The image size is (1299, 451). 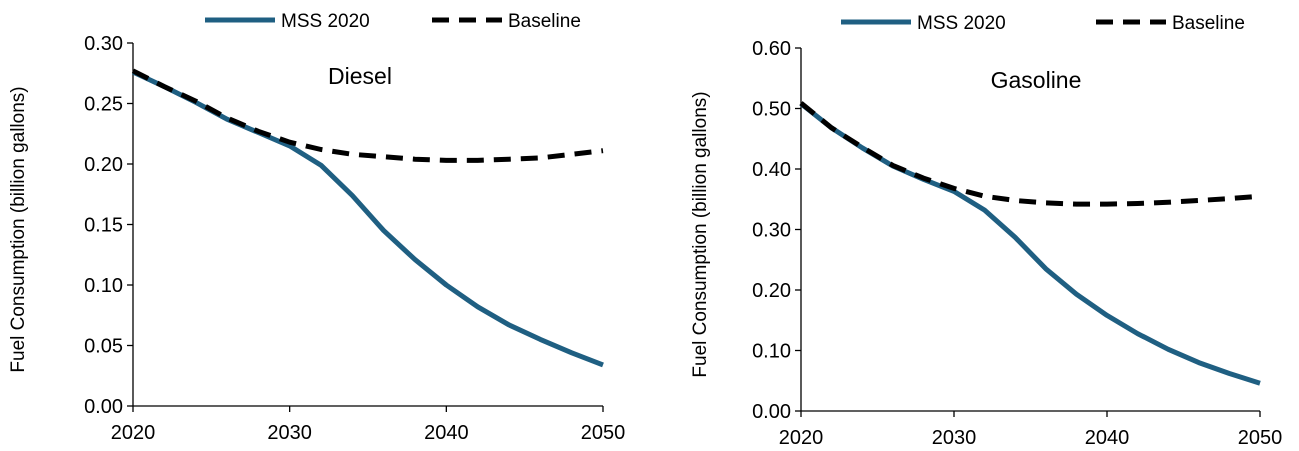 What do you see at coordinates (103, 226) in the screenshot?
I see `y-tick-label: 0.15` at bounding box center [103, 226].